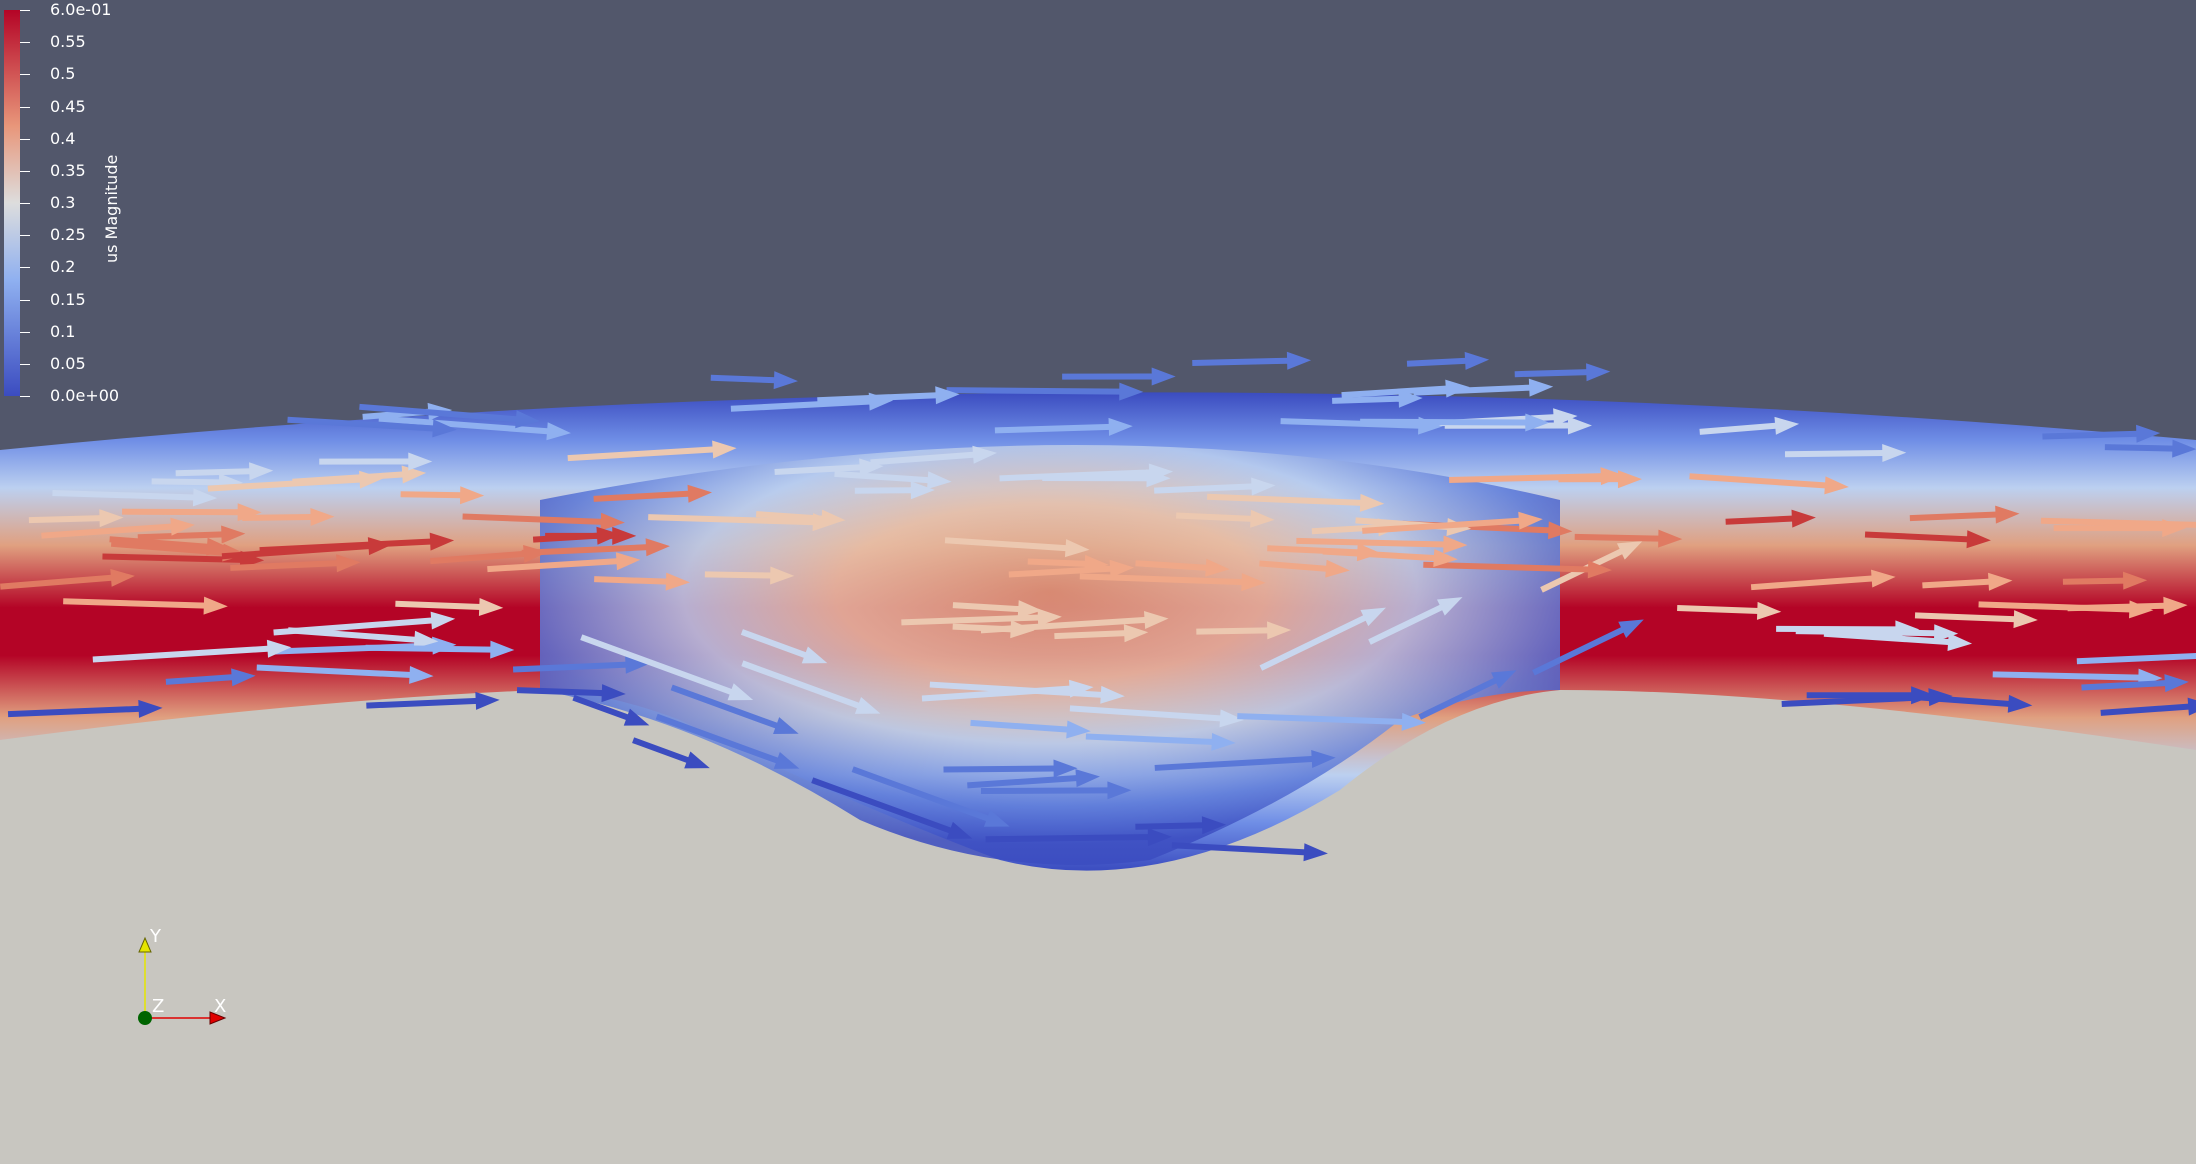 This screenshot has height=1164, width=2196. What do you see at coordinates (68, 299) in the screenshot?
I see `colorbar-tick-label: 0.15` at bounding box center [68, 299].